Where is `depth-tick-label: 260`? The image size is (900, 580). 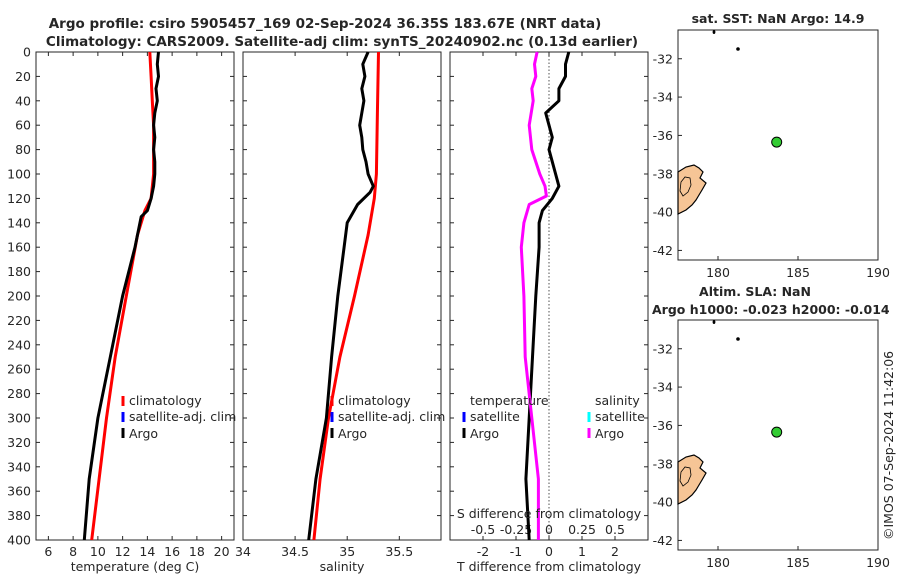 depth-tick-label: 260 is located at coordinates (19, 369).